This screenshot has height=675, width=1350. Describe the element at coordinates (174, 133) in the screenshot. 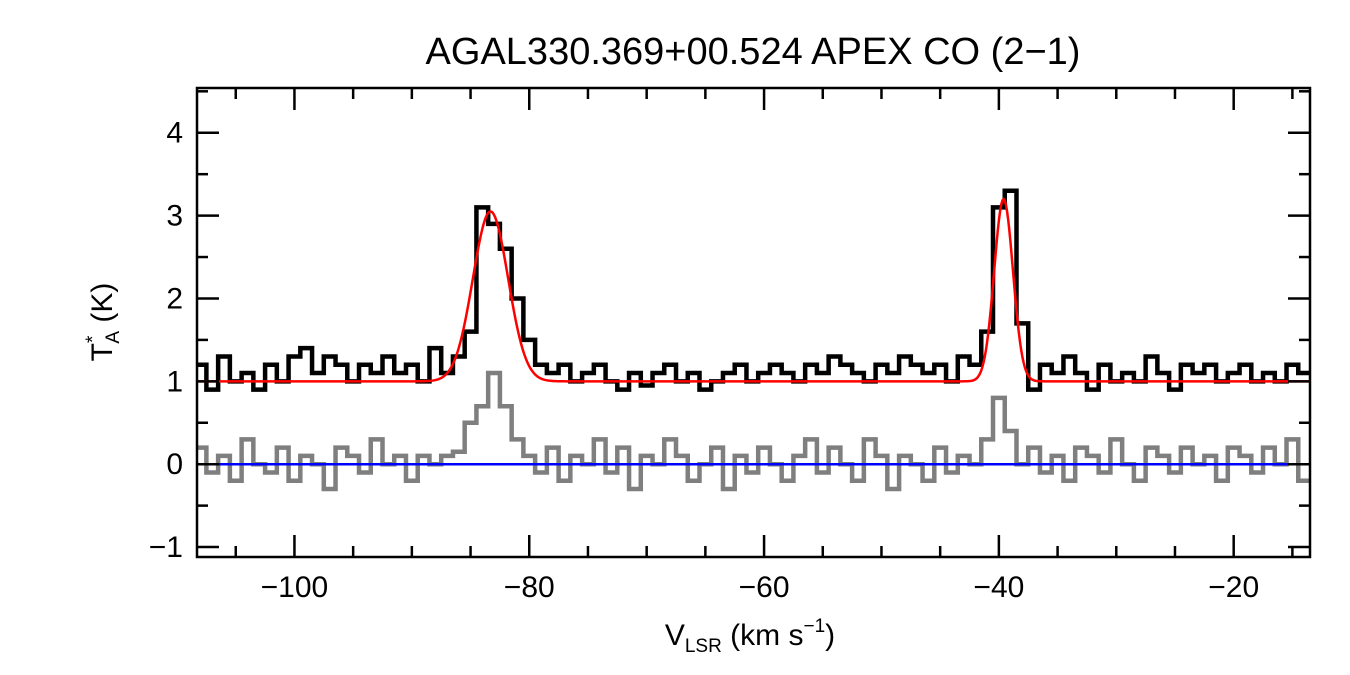

I see `y-tick-label: 4` at that location.